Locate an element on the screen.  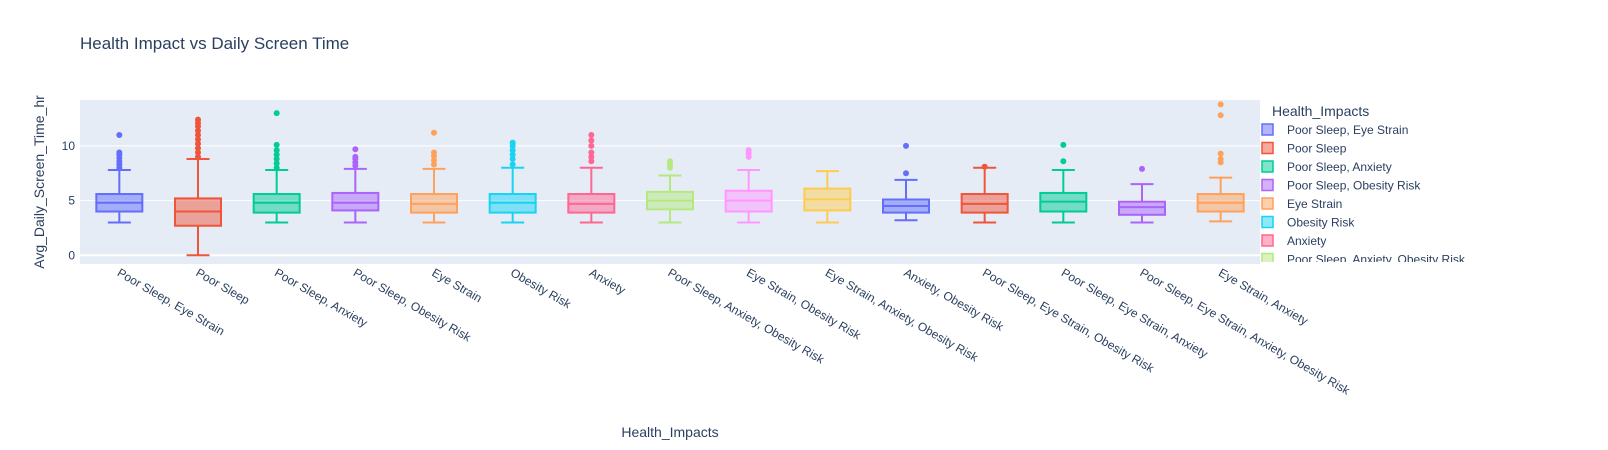
legend-item: Eye Strain is located at coordinates (1301, 204).